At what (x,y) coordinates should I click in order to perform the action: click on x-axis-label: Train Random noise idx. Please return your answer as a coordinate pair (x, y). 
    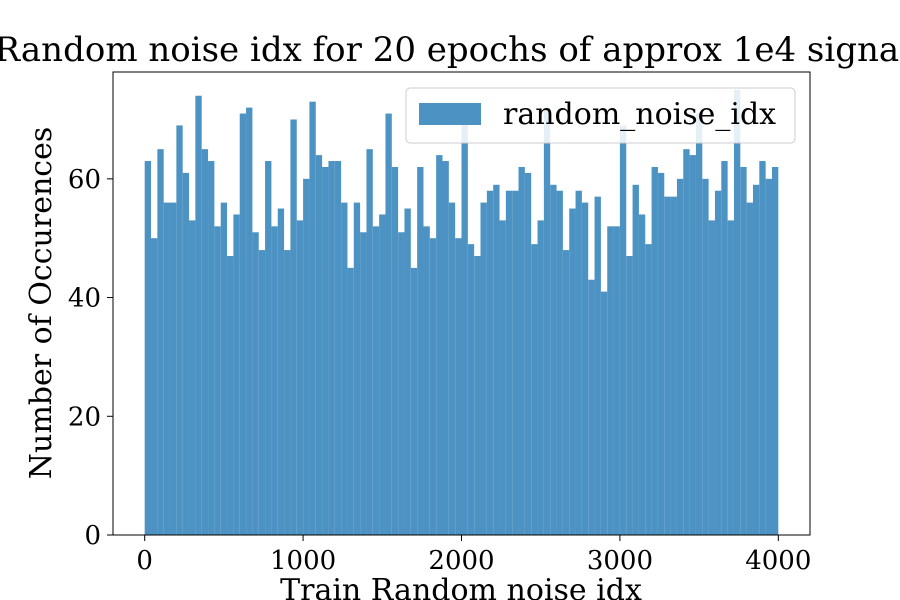
    Looking at the image, I should click on (461, 586).